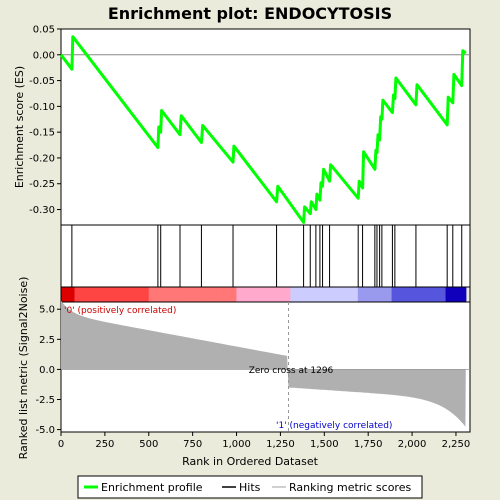  Describe the element at coordinates (456, 444) in the screenshot. I see `x-tick-label: 2,250` at that location.